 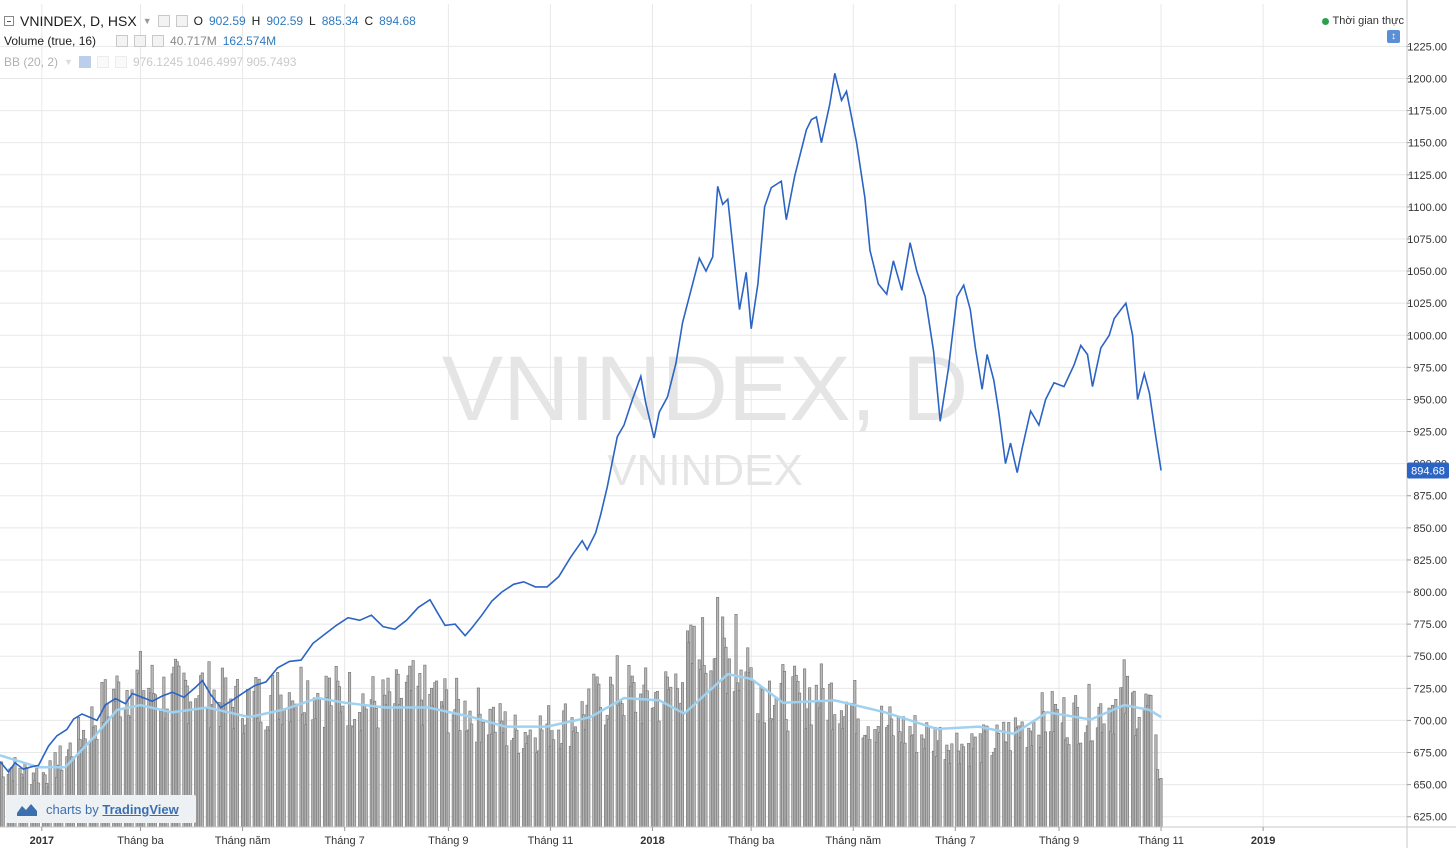 I want to click on high-value: 902.59, so click(x=285, y=21).